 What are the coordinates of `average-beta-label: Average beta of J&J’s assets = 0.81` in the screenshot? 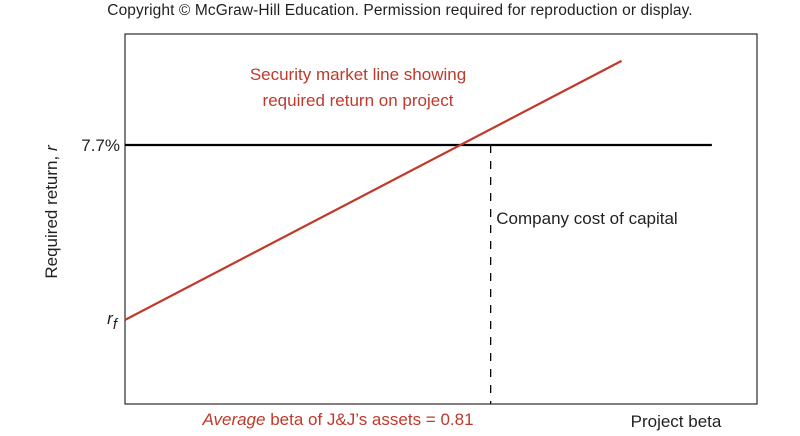 It's located at (337, 419).